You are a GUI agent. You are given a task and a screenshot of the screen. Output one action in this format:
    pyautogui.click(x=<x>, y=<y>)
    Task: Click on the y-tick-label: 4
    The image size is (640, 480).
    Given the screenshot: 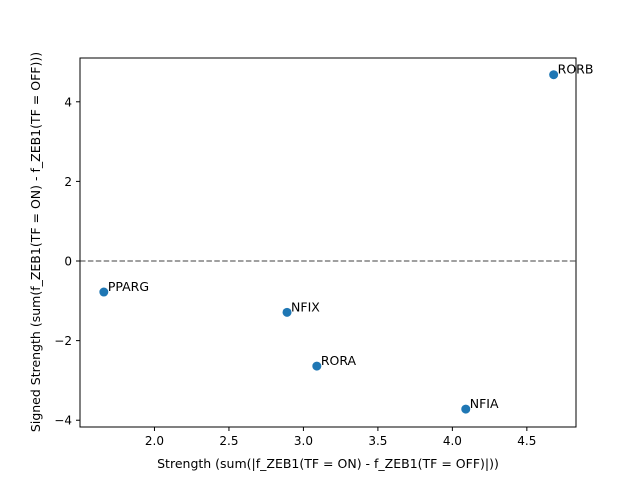 What is the action you would take?
    pyautogui.click(x=68, y=102)
    